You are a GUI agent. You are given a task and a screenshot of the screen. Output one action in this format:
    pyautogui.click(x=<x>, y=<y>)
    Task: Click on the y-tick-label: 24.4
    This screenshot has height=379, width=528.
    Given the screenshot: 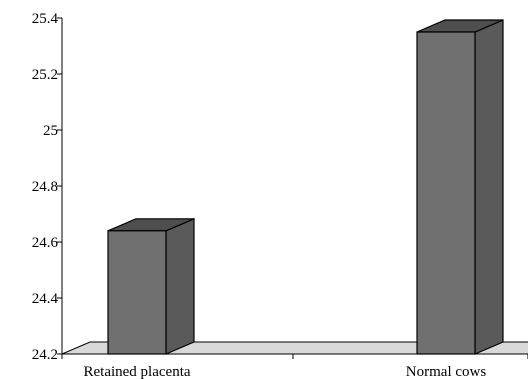 What is the action you would take?
    pyautogui.click(x=45, y=299)
    